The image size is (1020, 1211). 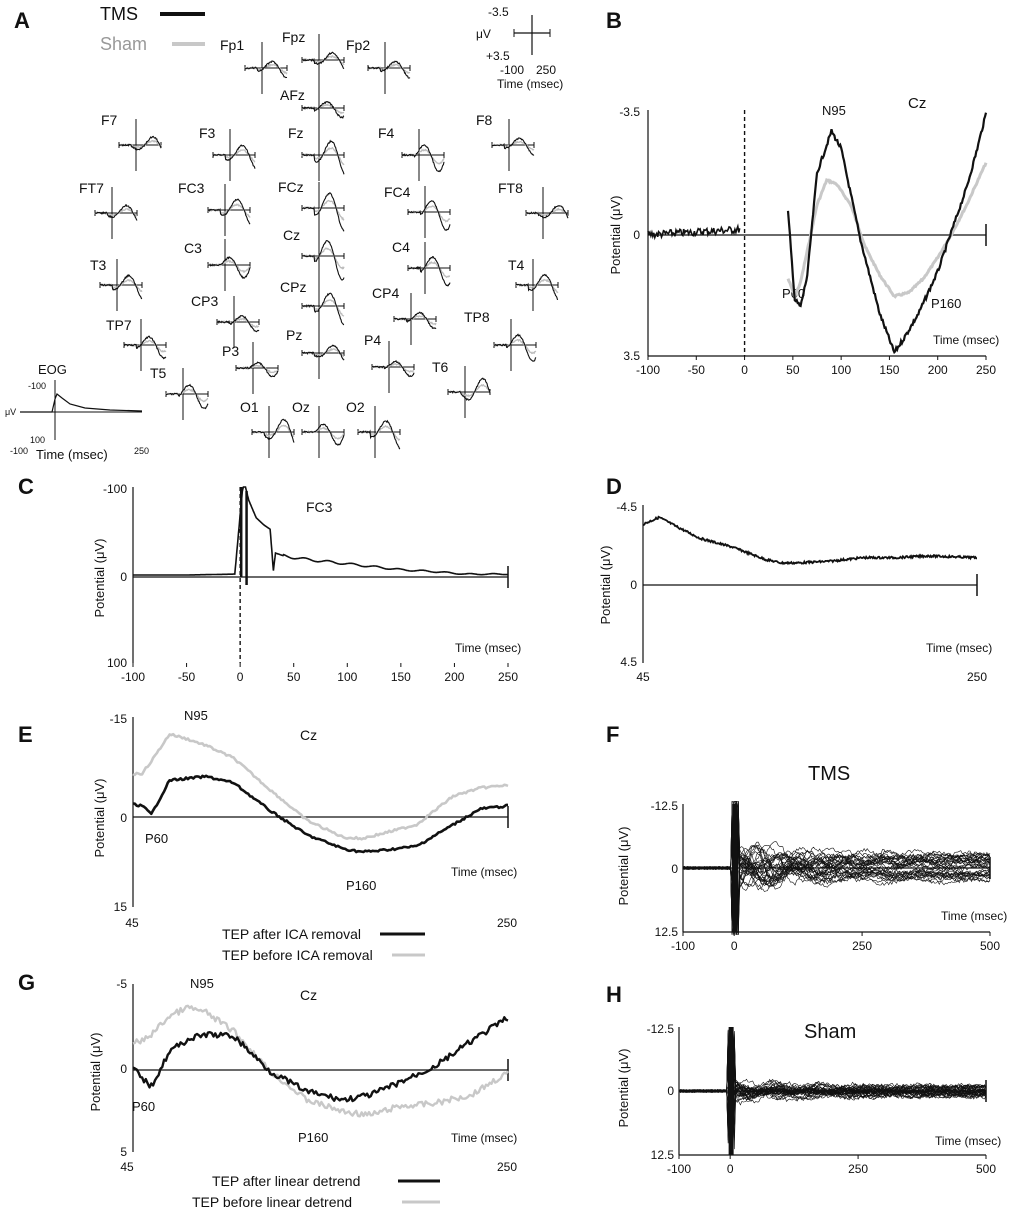 What do you see at coordinates (109, 120) in the screenshot?
I see `electrode-label: F7` at bounding box center [109, 120].